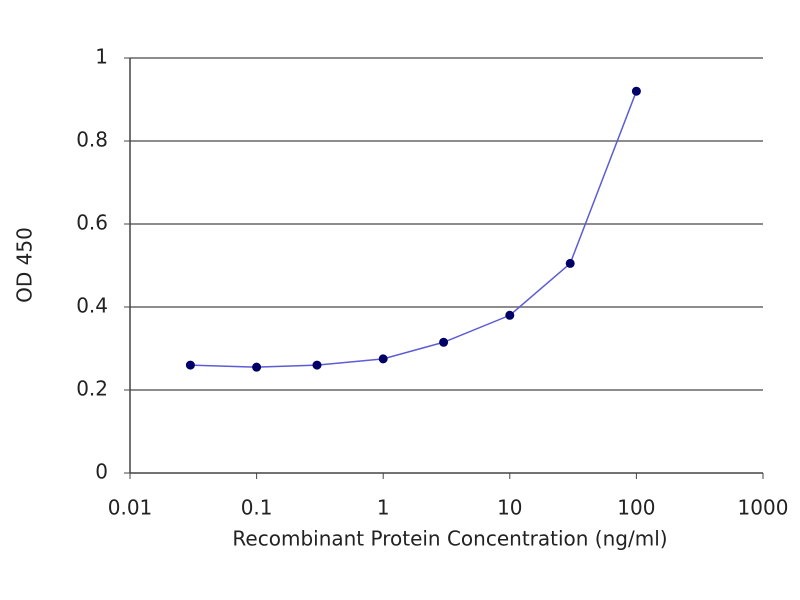 Image resolution: width=800 pixels, height=600 pixels. Describe the element at coordinates (509, 508) in the screenshot. I see `x-tick-label: 10` at that location.